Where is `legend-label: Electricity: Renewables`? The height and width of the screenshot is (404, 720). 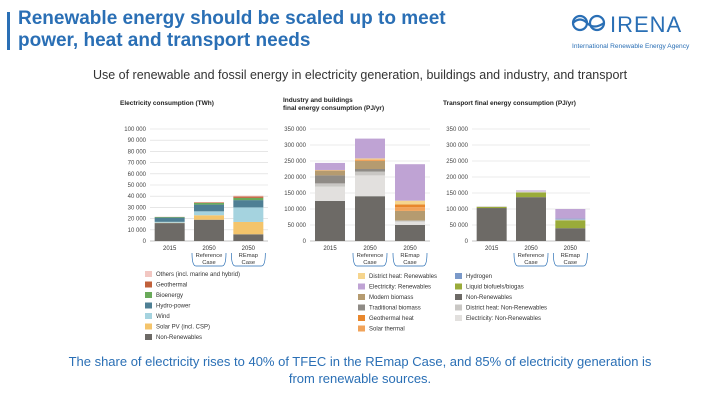
legend-label: Electricity: Renewables is located at coordinates (400, 288).